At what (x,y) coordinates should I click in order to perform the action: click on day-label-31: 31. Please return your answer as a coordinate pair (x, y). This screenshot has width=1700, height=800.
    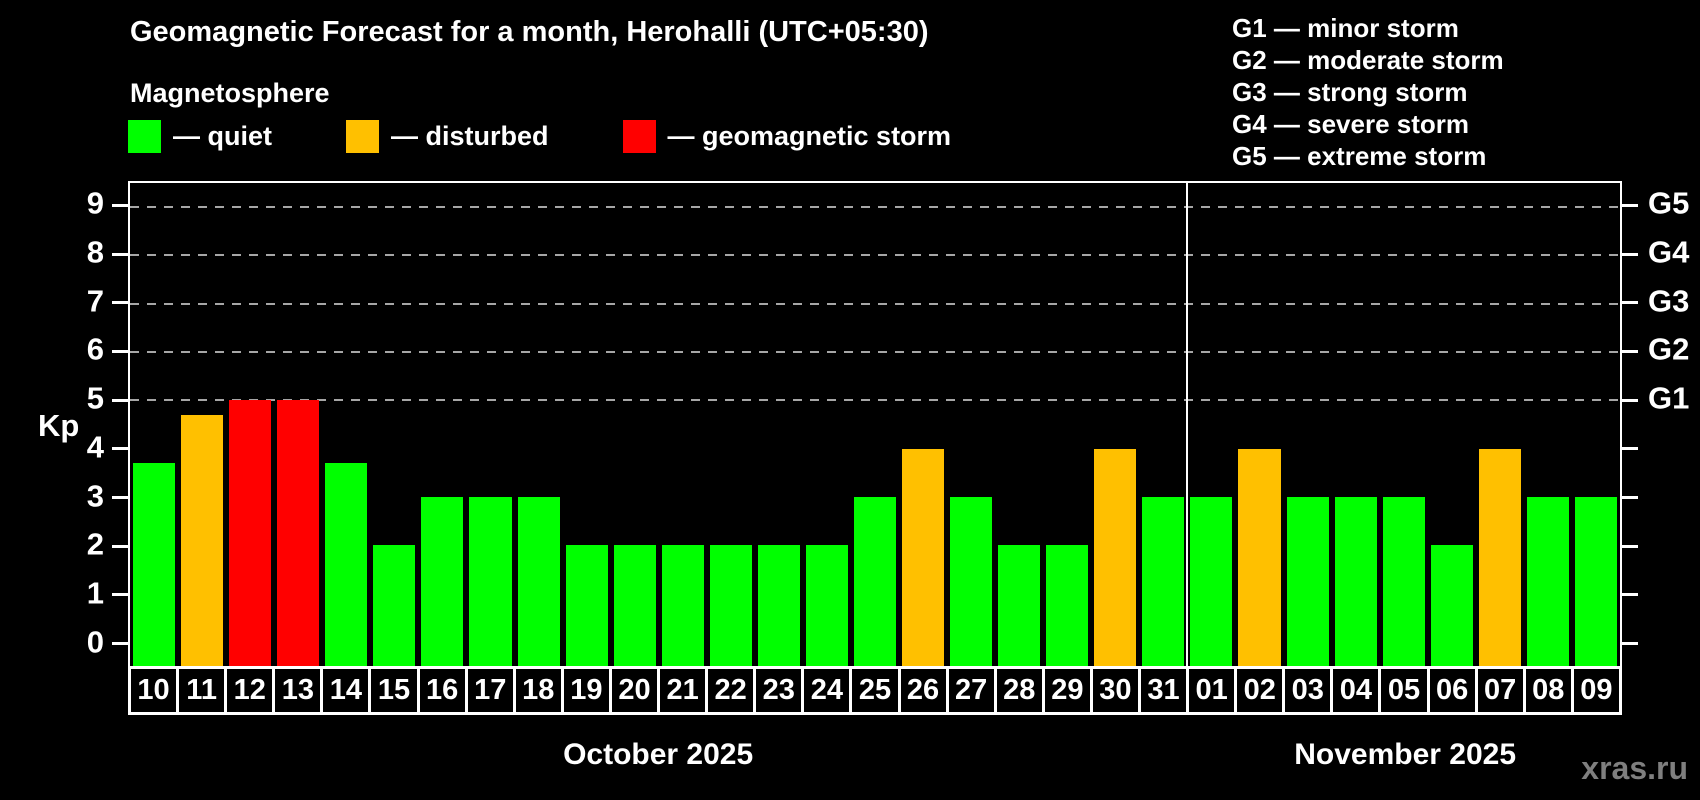
    Looking at the image, I should click on (1163, 690).